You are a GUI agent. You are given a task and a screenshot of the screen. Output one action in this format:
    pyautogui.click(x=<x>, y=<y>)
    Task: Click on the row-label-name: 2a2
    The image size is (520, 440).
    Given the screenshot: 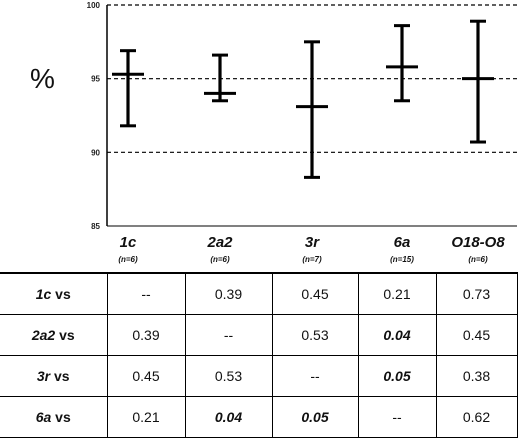 What is the action you would take?
    pyautogui.click(x=43, y=335)
    